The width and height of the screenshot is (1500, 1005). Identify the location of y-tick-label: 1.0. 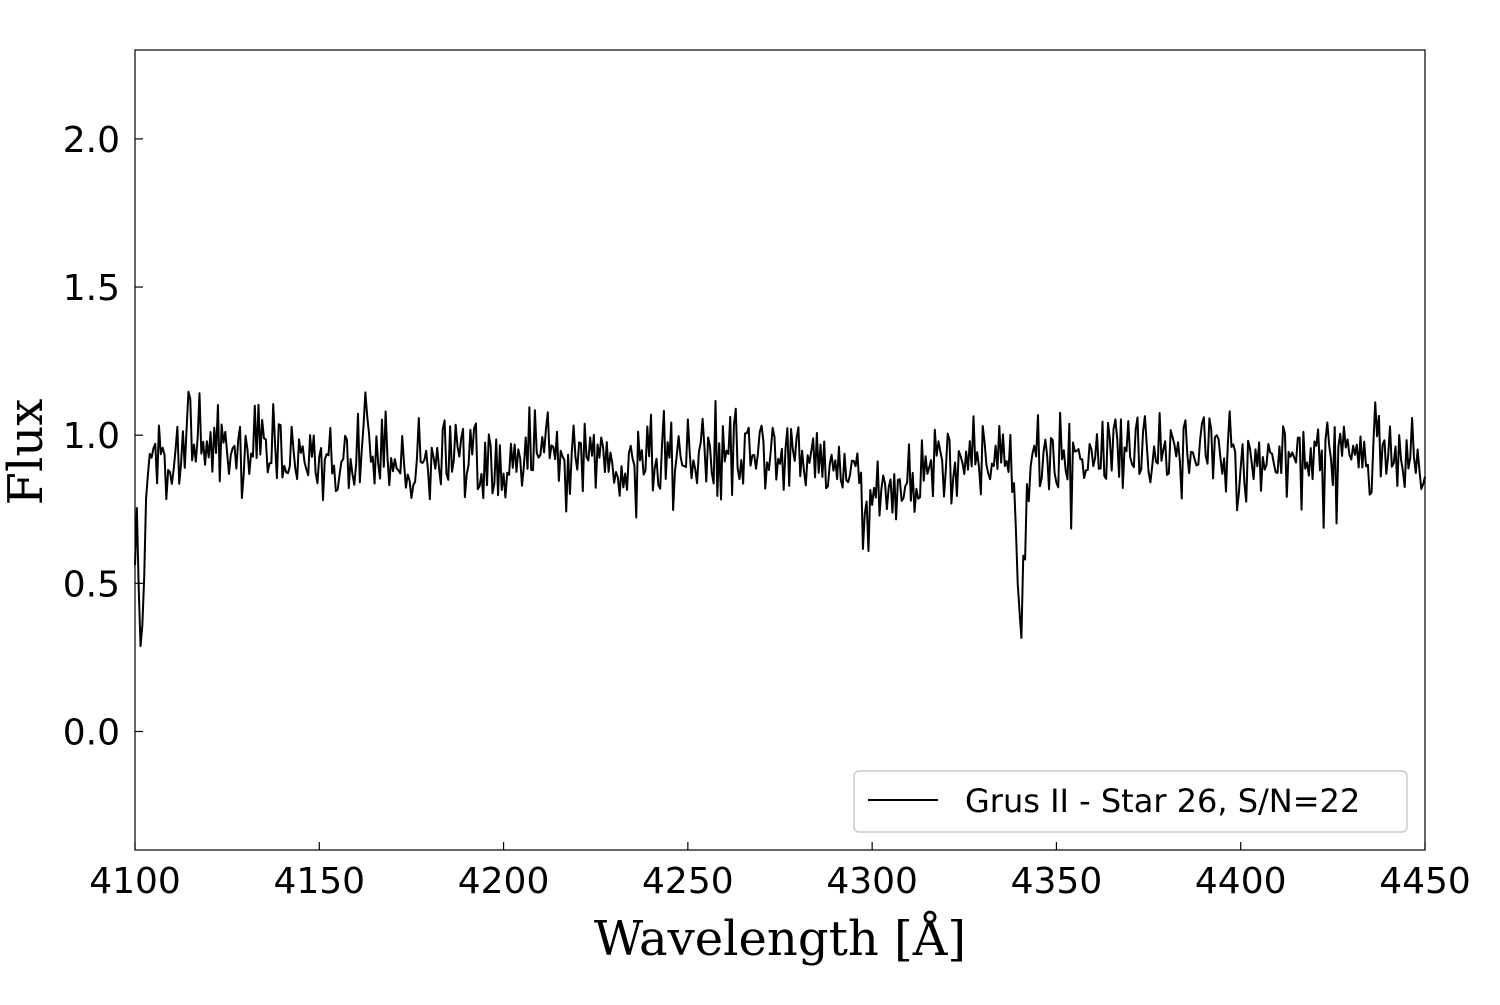
(91, 436).